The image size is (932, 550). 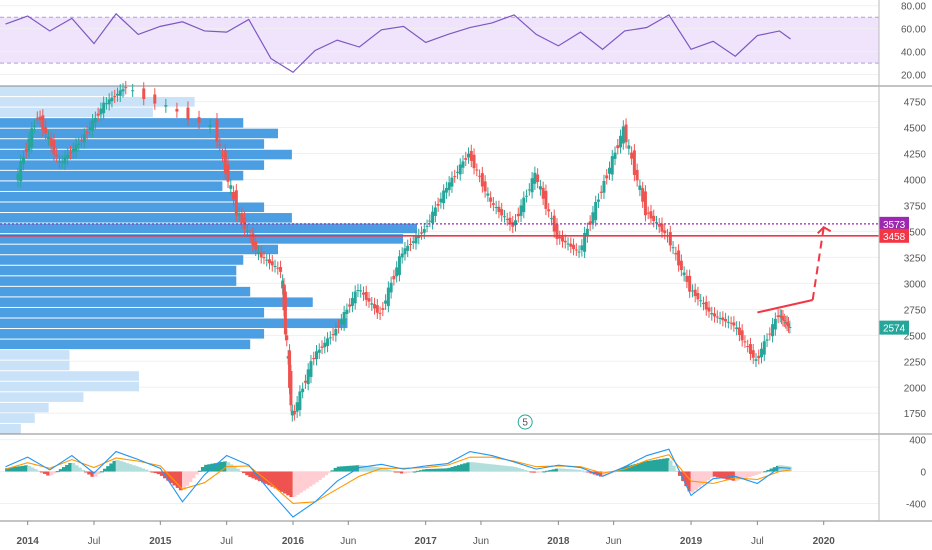 I want to click on x-tick-label: 2018, so click(x=558, y=541).